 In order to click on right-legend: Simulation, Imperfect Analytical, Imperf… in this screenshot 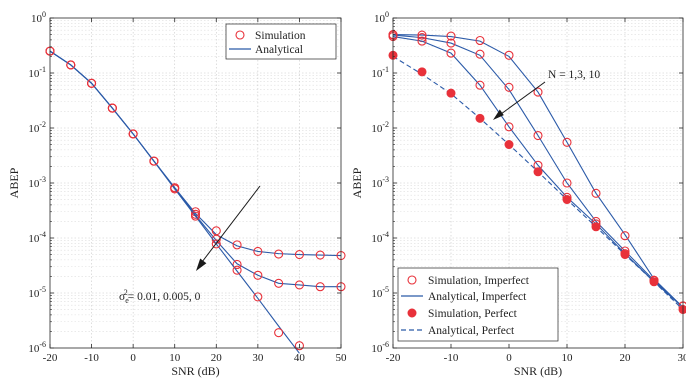, I will do `click(478, 304)`.